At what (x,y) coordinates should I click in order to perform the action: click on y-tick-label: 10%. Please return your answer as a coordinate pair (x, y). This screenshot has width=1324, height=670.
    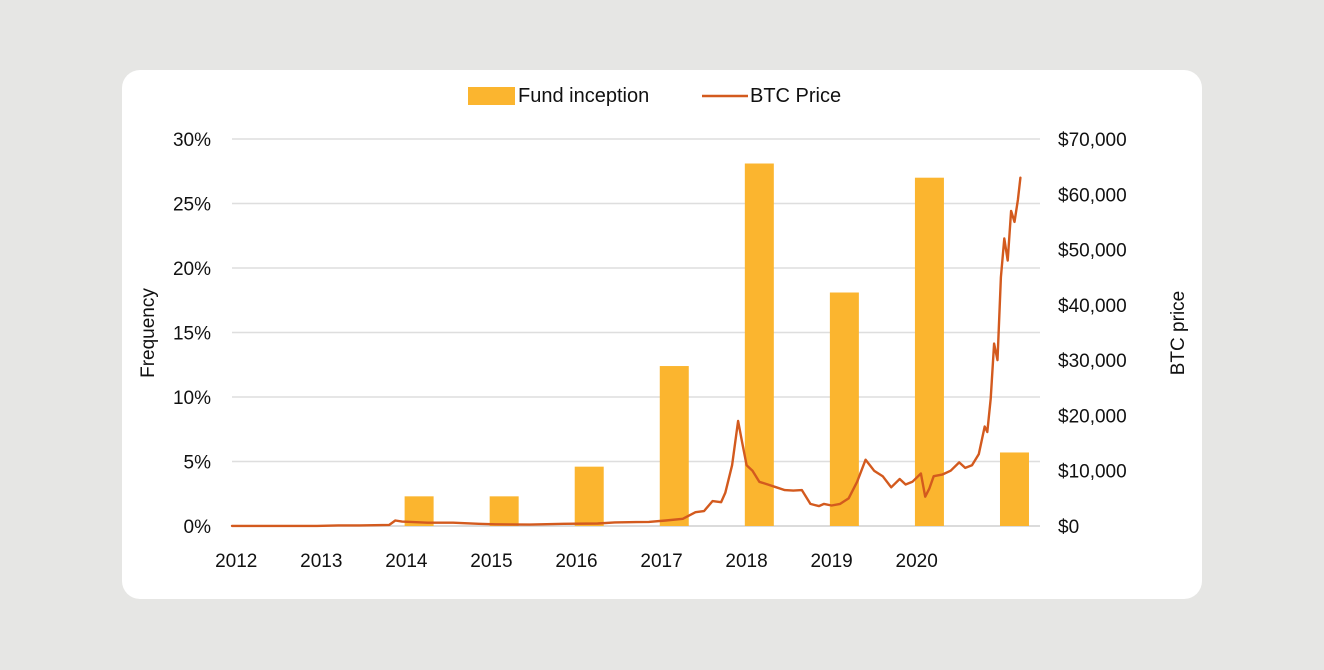
    Looking at the image, I should click on (192, 398).